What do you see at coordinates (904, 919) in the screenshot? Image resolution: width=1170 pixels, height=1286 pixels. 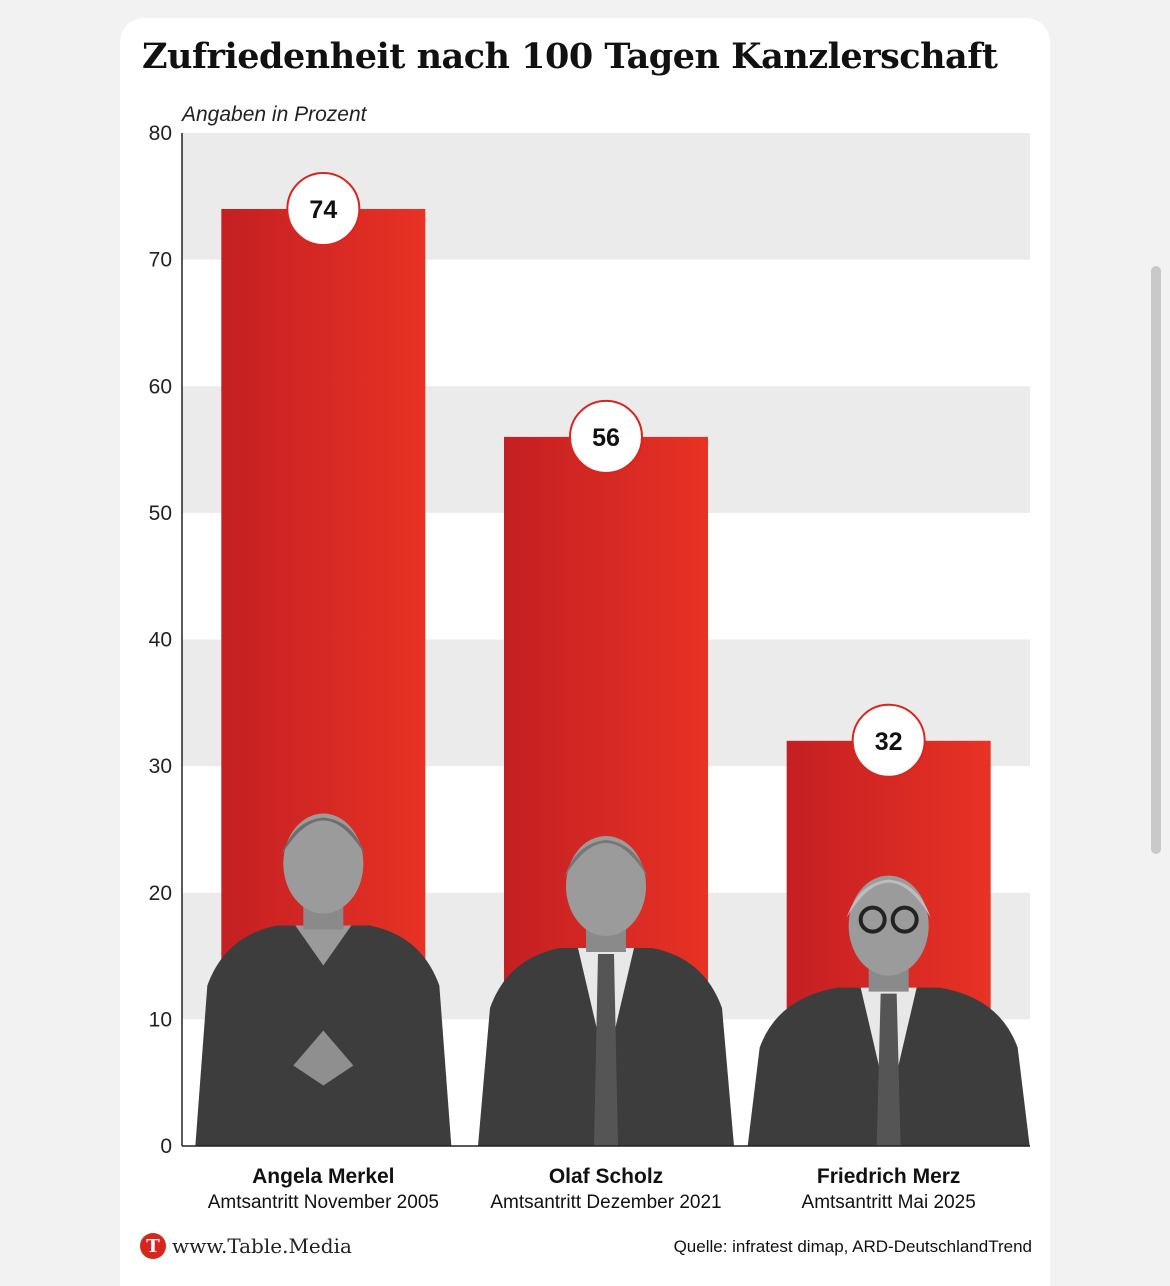 I see `portrait-glasses-right` at bounding box center [904, 919].